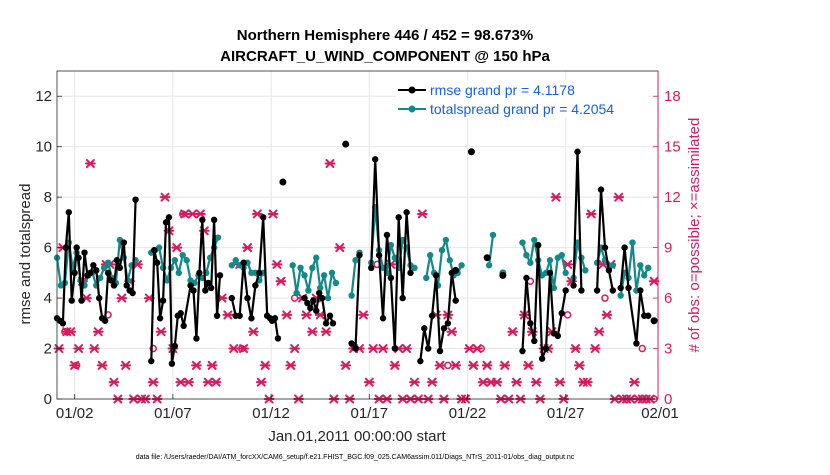 This screenshot has height=475, width=830. What do you see at coordinates (48, 399) in the screenshot?
I see `y-left-tick-label: 0` at bounding box center [48, 399].